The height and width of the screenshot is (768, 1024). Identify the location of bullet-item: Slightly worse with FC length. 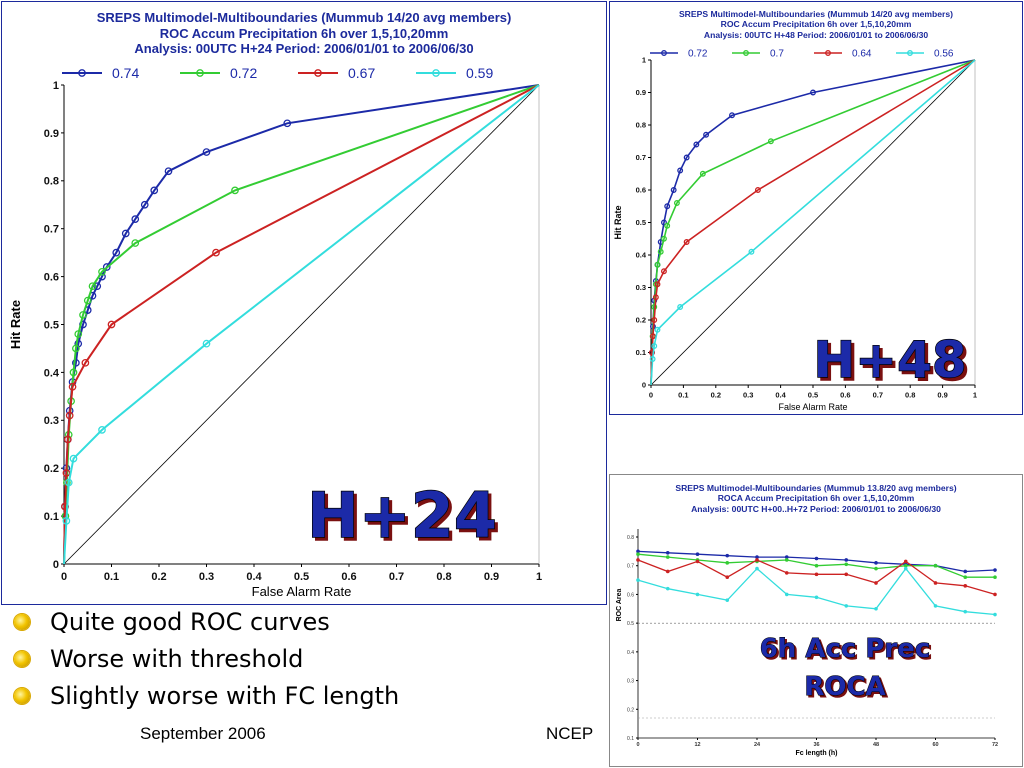
(205, 695).